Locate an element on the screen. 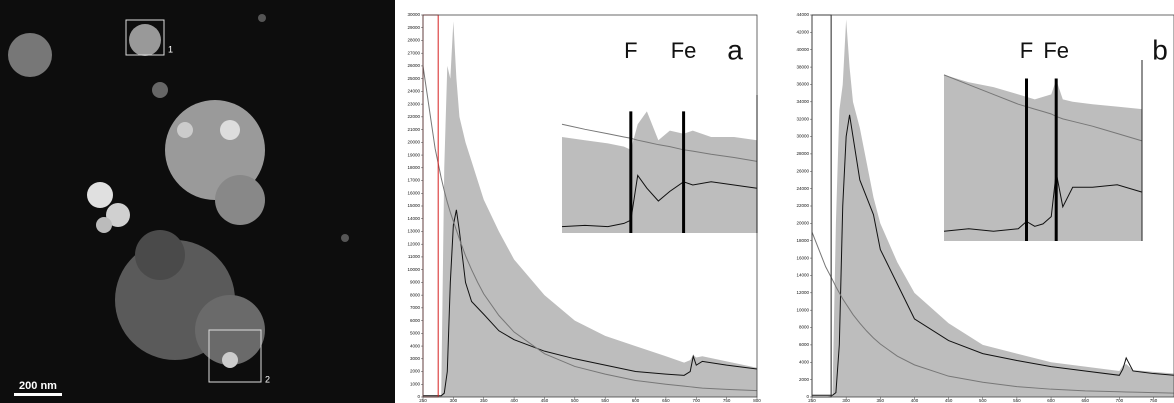 This screenshot has height=403, width=1174. y-tick-label: 21000 is located at coordinates (413, 129).